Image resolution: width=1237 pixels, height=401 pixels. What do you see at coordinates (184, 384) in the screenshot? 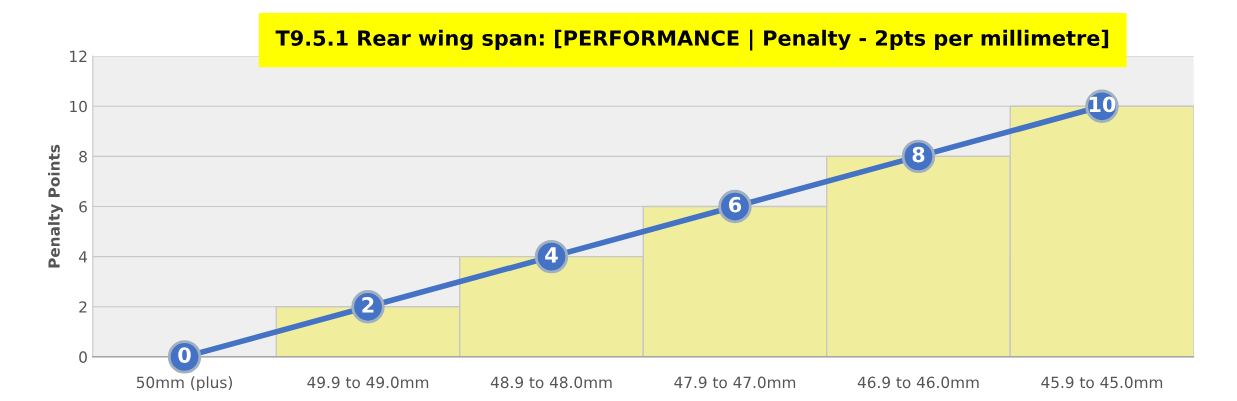
I see `x-tick-label: 50mm (plus)` at bounding box center [184, 384].